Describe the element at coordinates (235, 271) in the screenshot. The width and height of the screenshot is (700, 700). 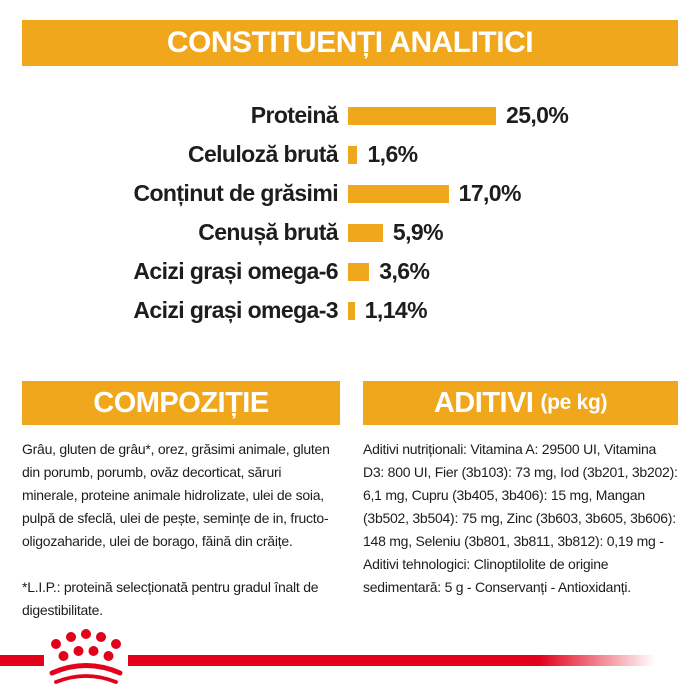
I see `chart-row-label: Acizi grași omega-6` at that location.